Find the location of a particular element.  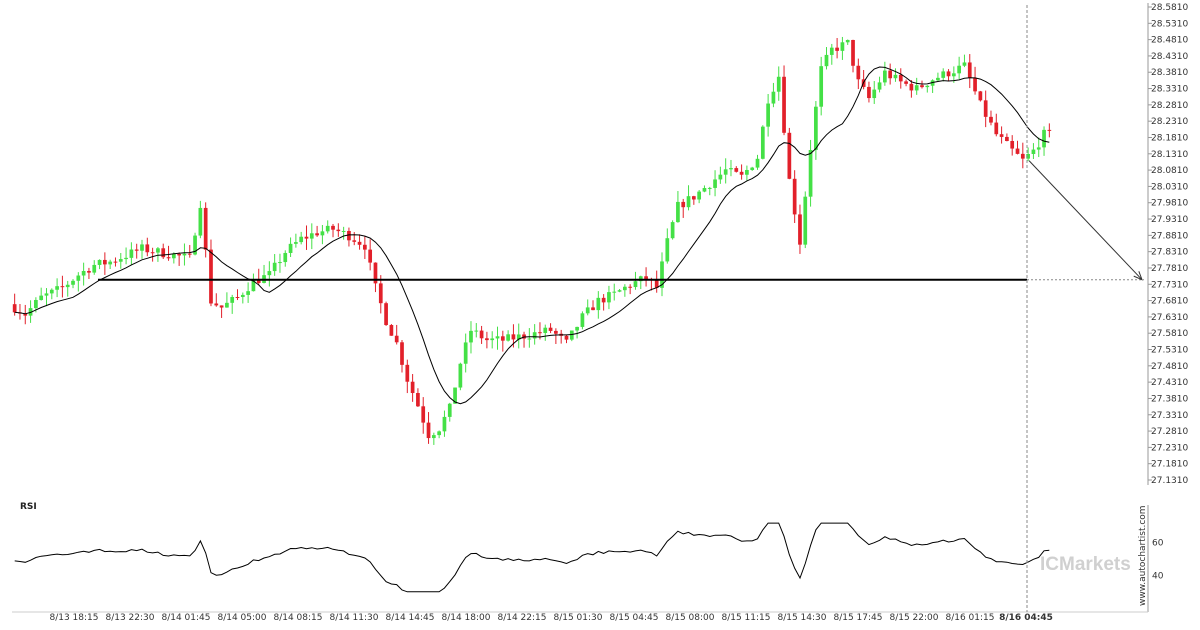

time-tick-label: 8/15 08:00 is located at coordinates (689, 618).